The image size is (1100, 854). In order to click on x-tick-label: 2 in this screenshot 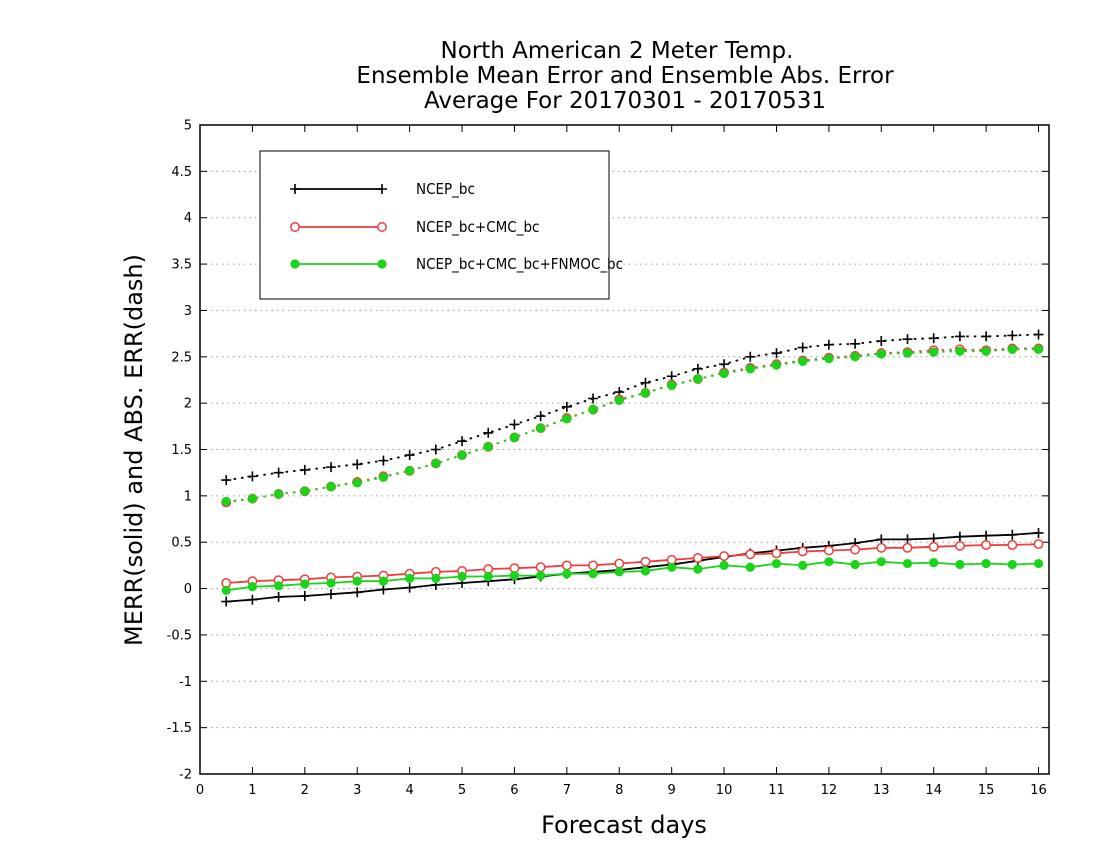, I will do `click(305, 790)`.